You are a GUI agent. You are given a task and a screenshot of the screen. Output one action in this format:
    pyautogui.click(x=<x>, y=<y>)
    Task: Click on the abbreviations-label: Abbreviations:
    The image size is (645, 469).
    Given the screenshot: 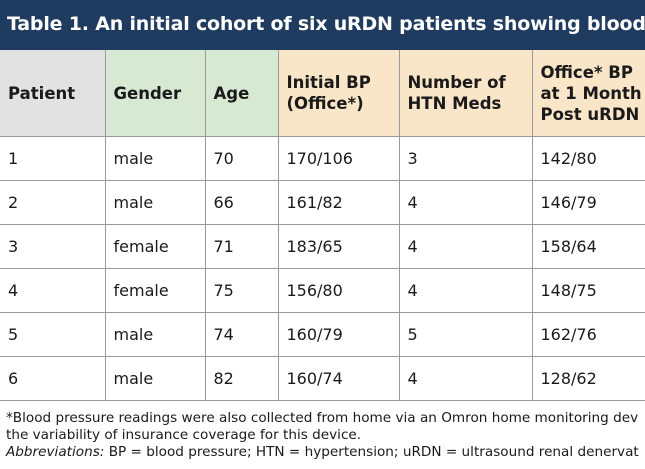 What is the action you would take?
    pyautogui.click(x=55, y=452)
    